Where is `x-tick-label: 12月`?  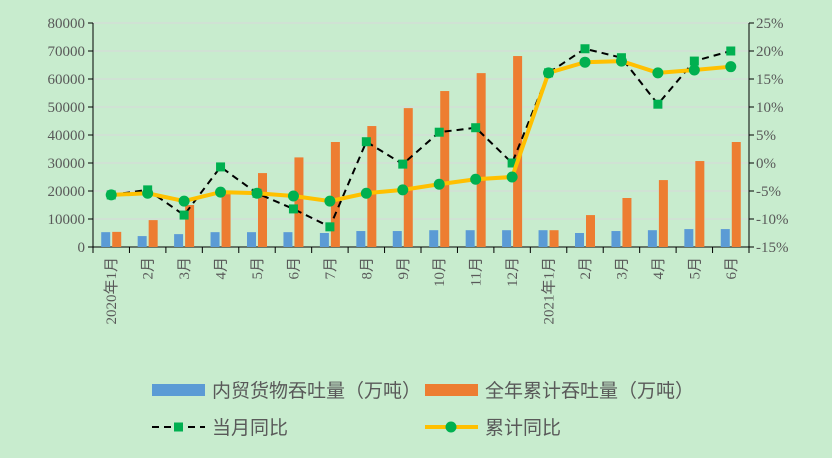 x-tick-label: 12月 is located at coordinates (513, 272).